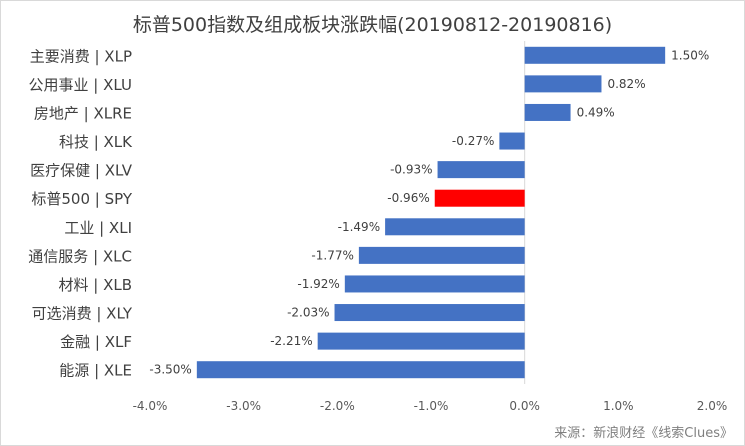 The height and width of the screenshot is (446, 745). What do you see at coordinates (170, 370) in the screenshot?
I see `data-label-11: -3.50%` at bounding box center [170, 370].